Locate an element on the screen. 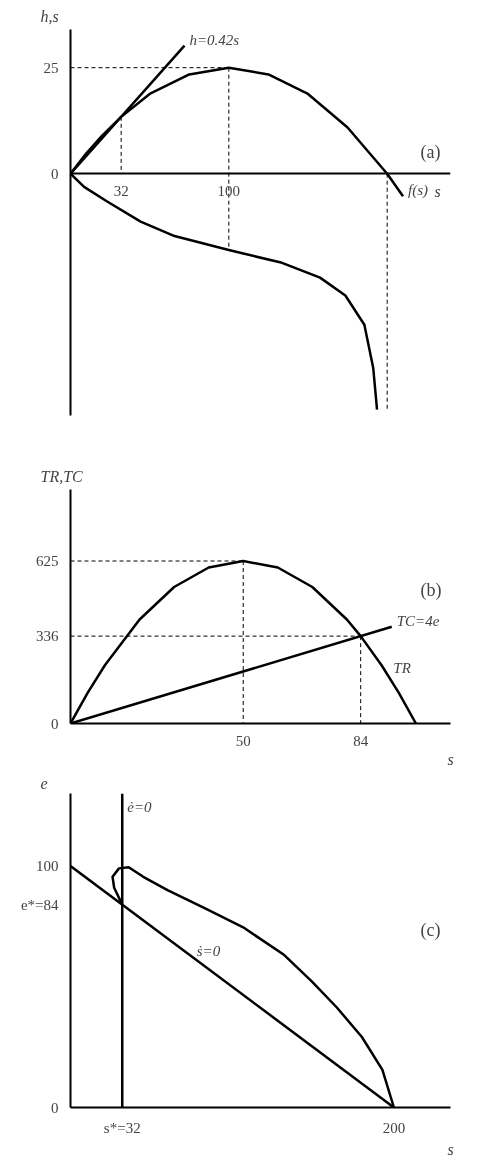 The image size is (492, 1174). x-tick-label: 32 is located at coordinates (121, 190).